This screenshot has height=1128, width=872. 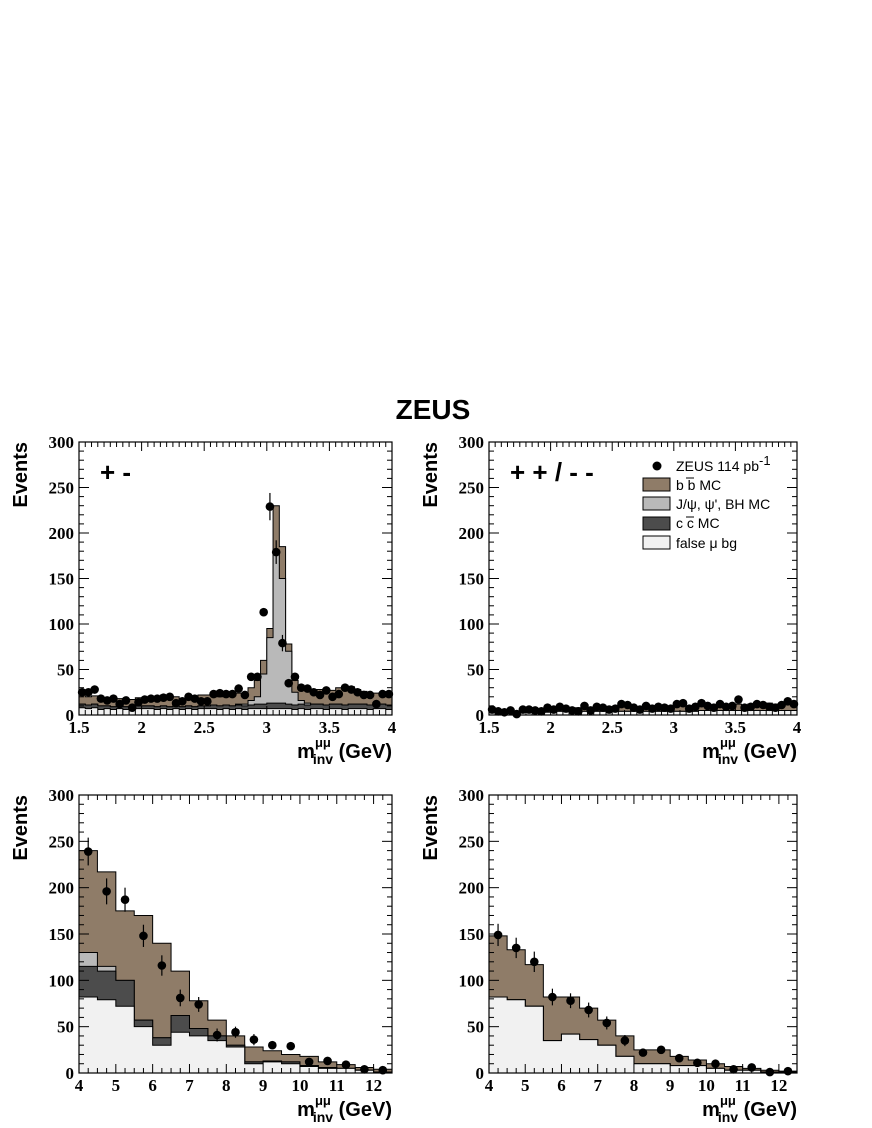 I want to click on plot-area, so click(x=235, y=578).